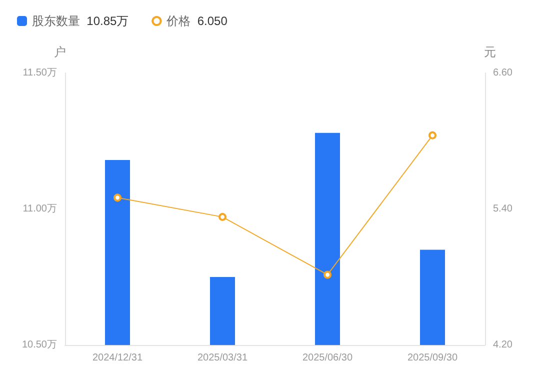 The width and height of the screenshot is (550, 381). I want to click on y2-tick-label: 5.40, so click(503, 209).